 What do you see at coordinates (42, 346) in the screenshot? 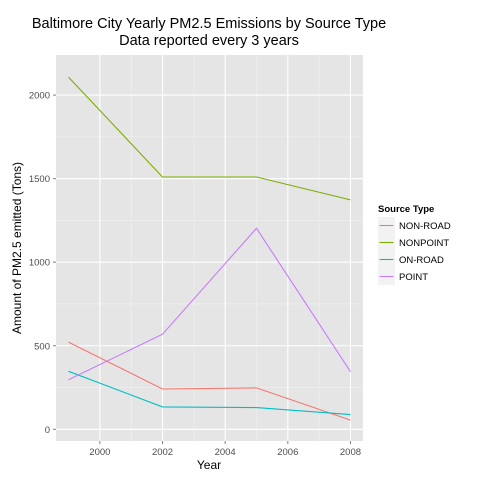
I see `y-tick-label: 500` at bounding box center [42, 346].